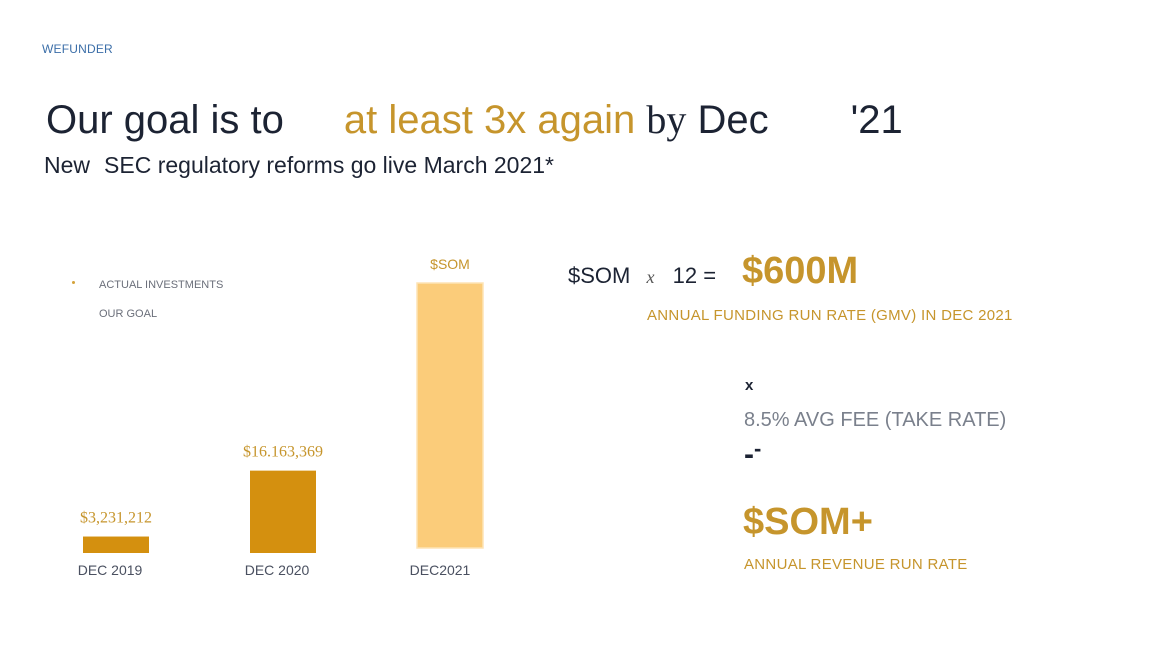  What do you see at coordinates (161, 285) in the screenshot?
I see `legend-actual: ACTUAL INVESTMENTS` at bounding box center [161, 285].